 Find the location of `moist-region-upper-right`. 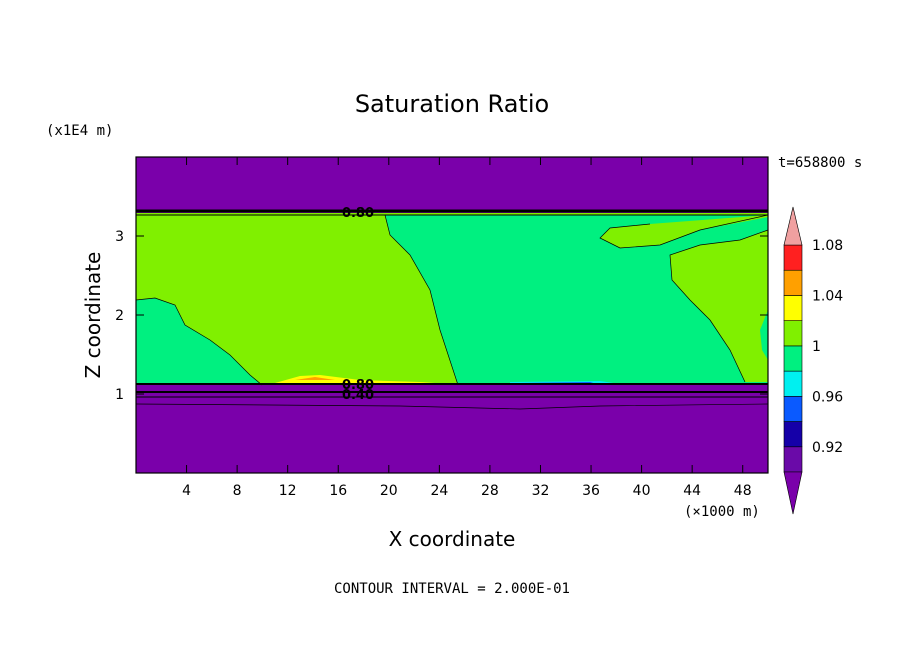

moist-region-upper-right is located at coordinates (684, 231).